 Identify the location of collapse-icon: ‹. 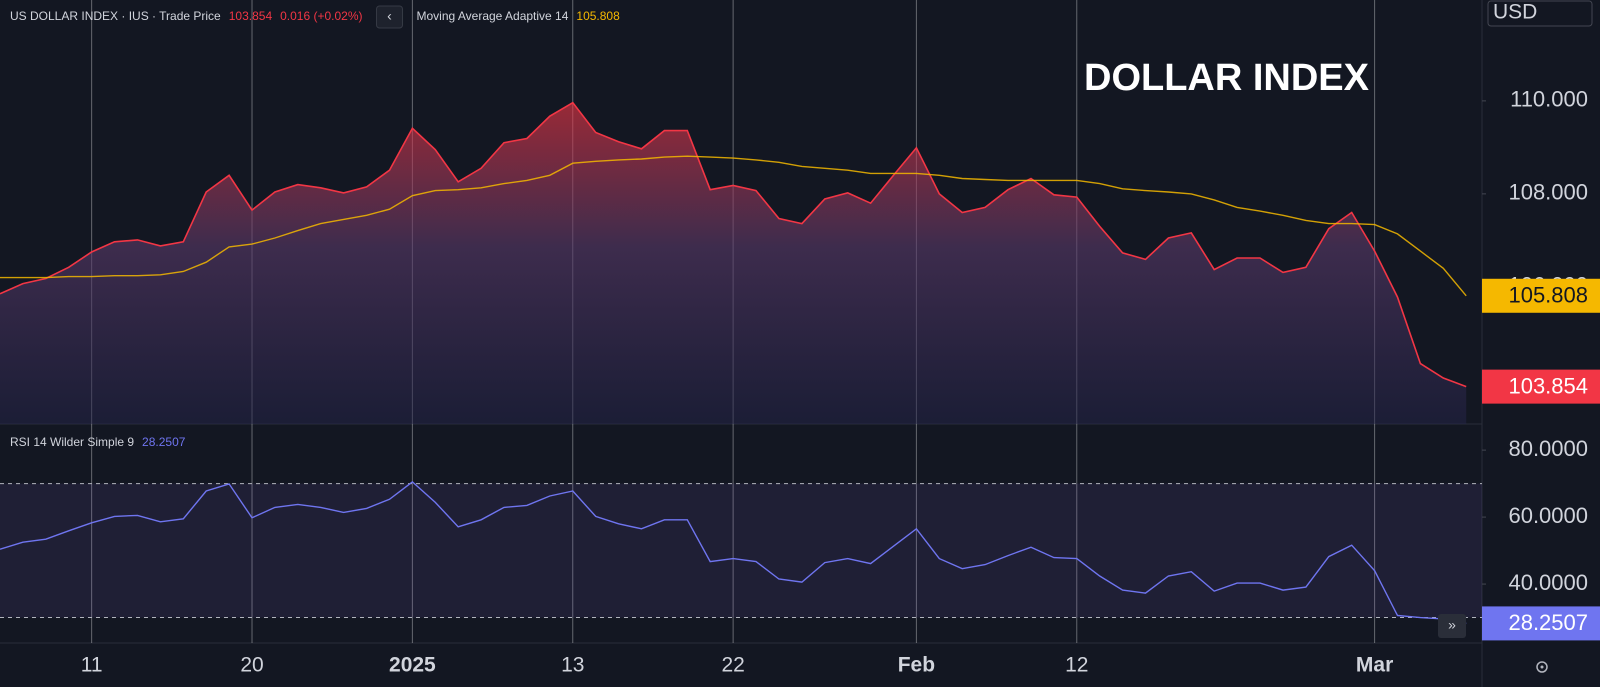
(389, 16).